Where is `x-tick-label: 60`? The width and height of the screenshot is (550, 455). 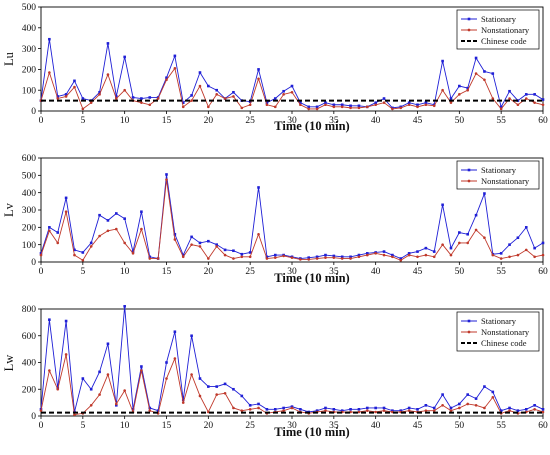
x-tick-label: 60 is located at coordinates (543, 272).